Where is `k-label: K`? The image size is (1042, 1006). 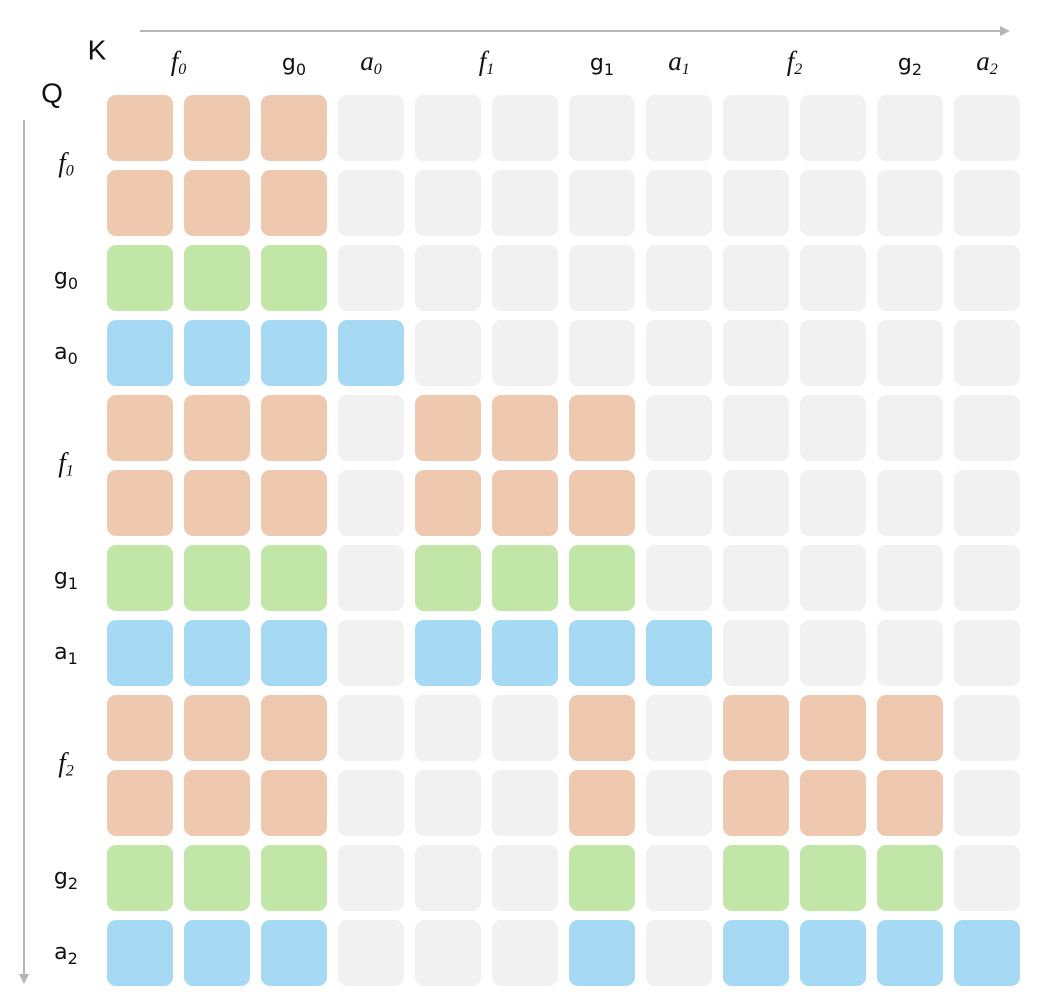 k-label: K is located at coordinates (97, 49).